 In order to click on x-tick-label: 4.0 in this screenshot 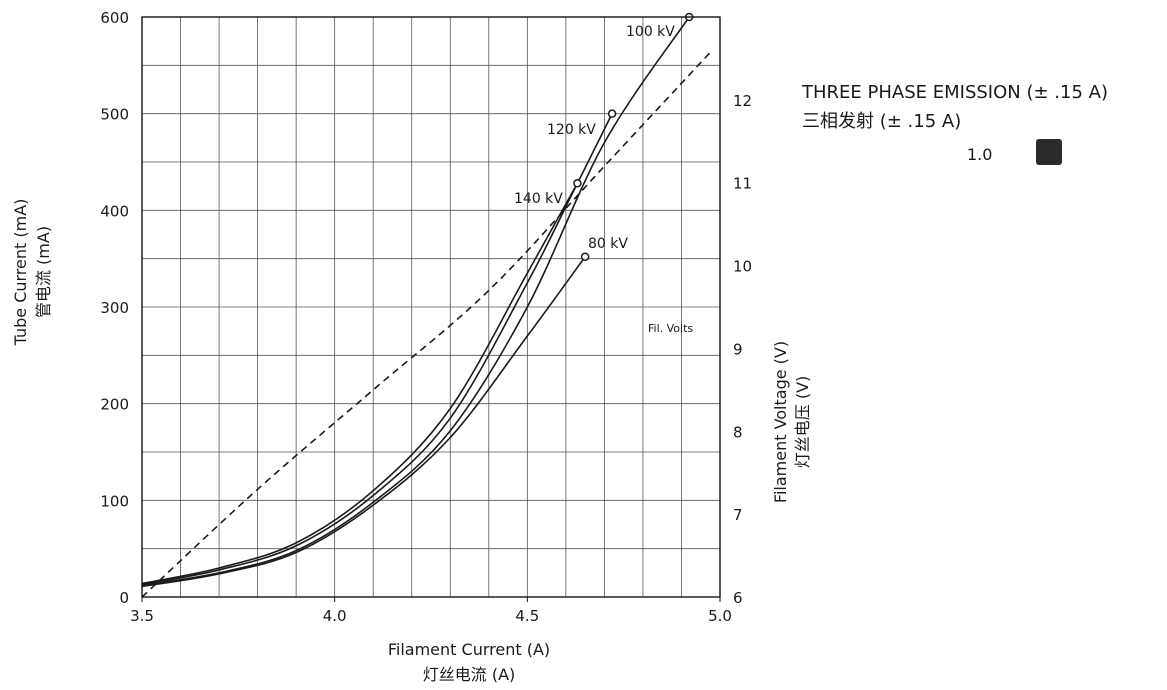, I will do `click(335, 616)`.